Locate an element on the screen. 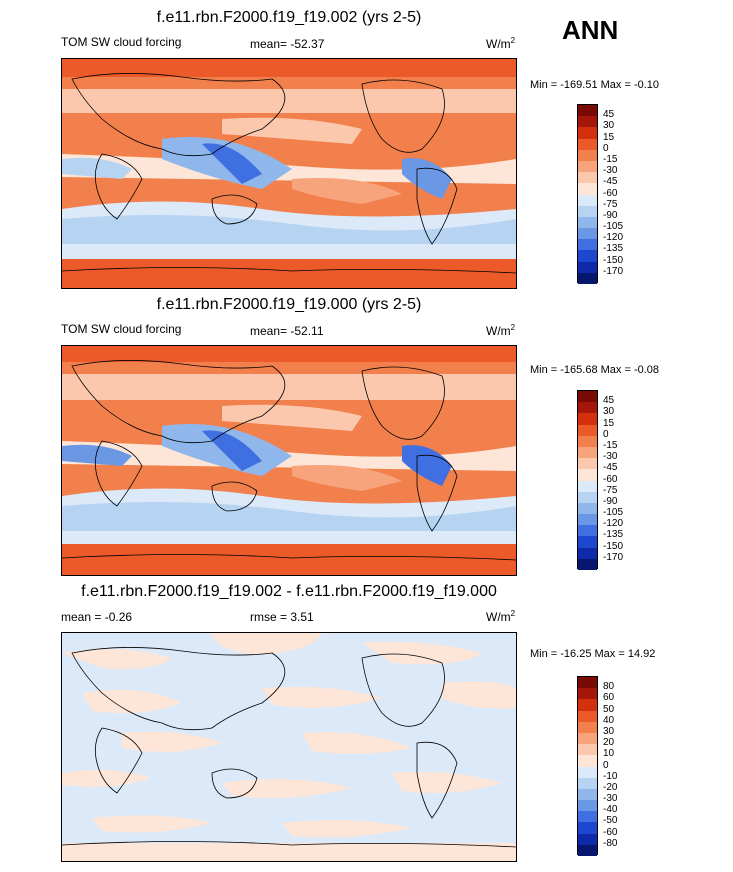 The width and height of the screenshot is (733, 872). season-label: ANN is located at coordinates (590, 30).